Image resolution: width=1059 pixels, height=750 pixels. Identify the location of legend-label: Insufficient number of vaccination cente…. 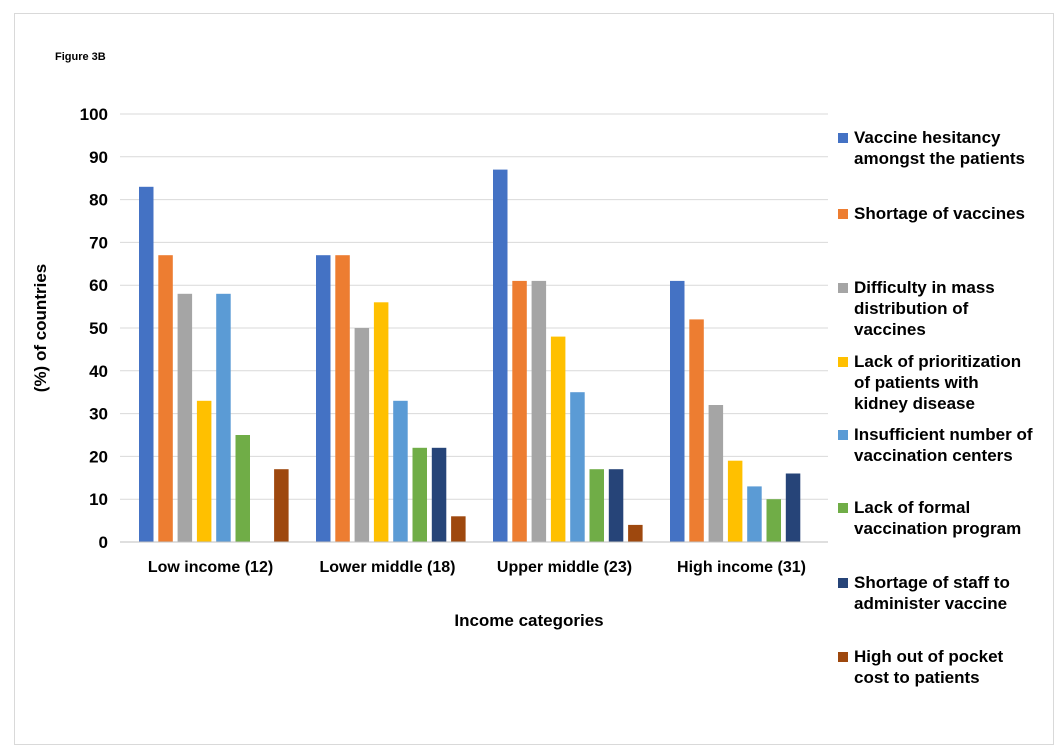
(943, 445).